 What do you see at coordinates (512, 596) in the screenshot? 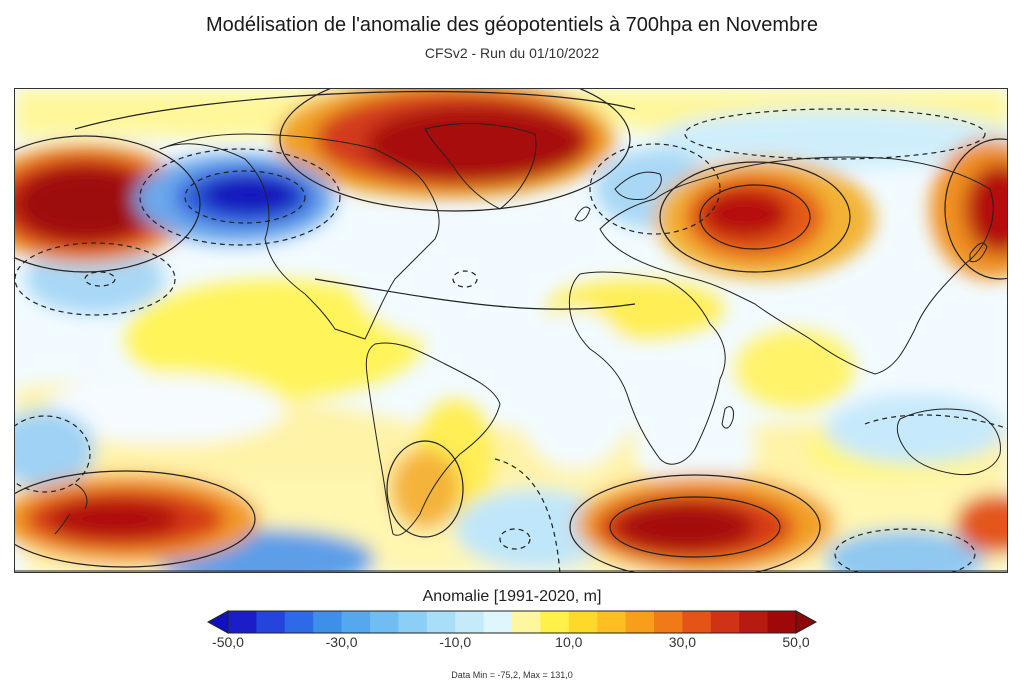
I see `legend-title: Anomalie [1991-2020, m]` at bounding box center [512, 596].